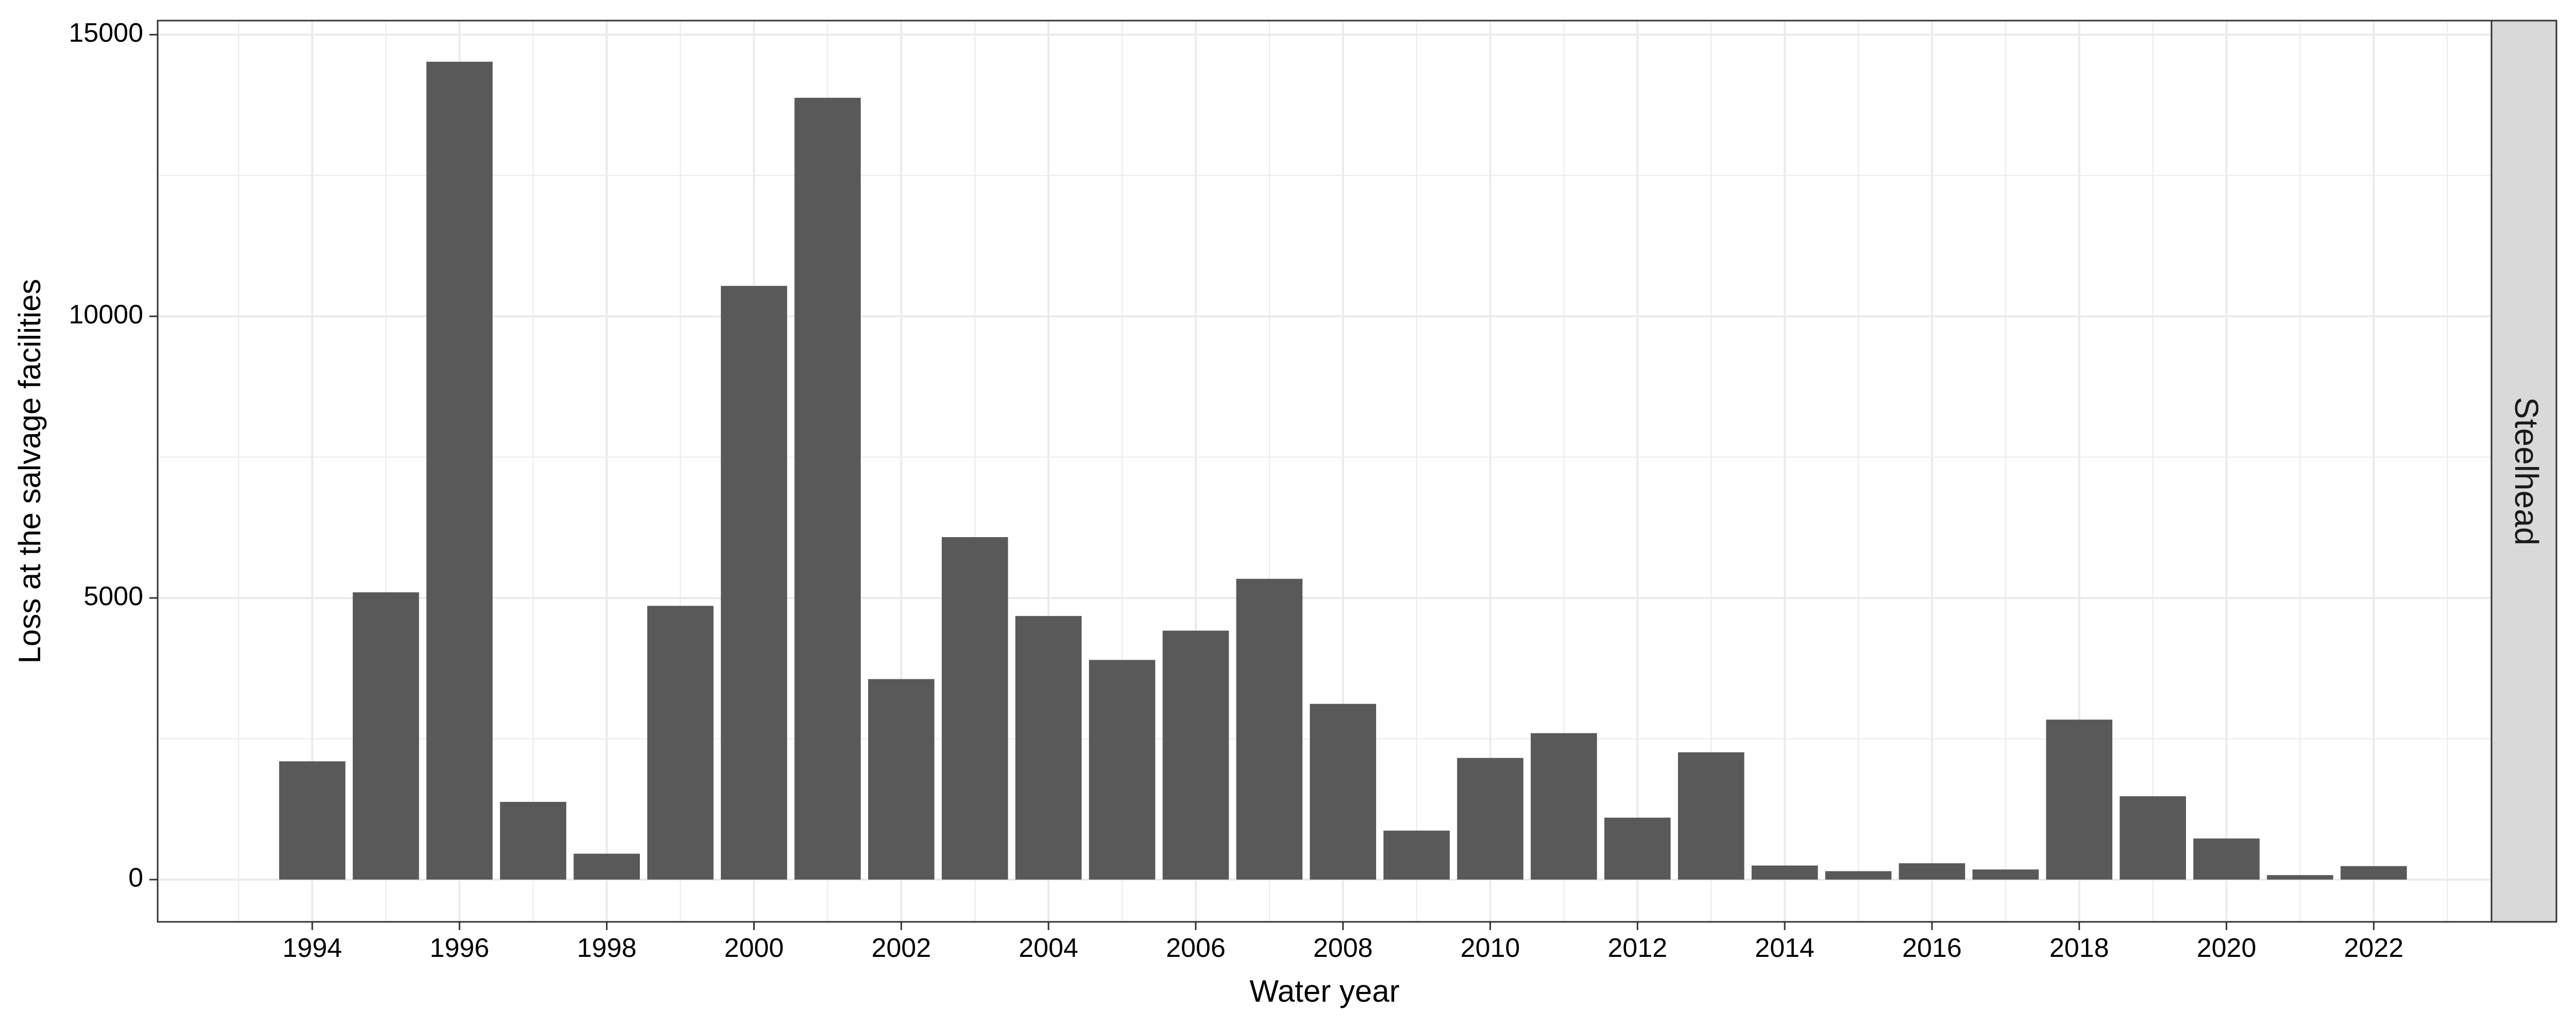 This screenshot has height=1030, width=2576. I want to click on bar-2014, so click(1784, 872).